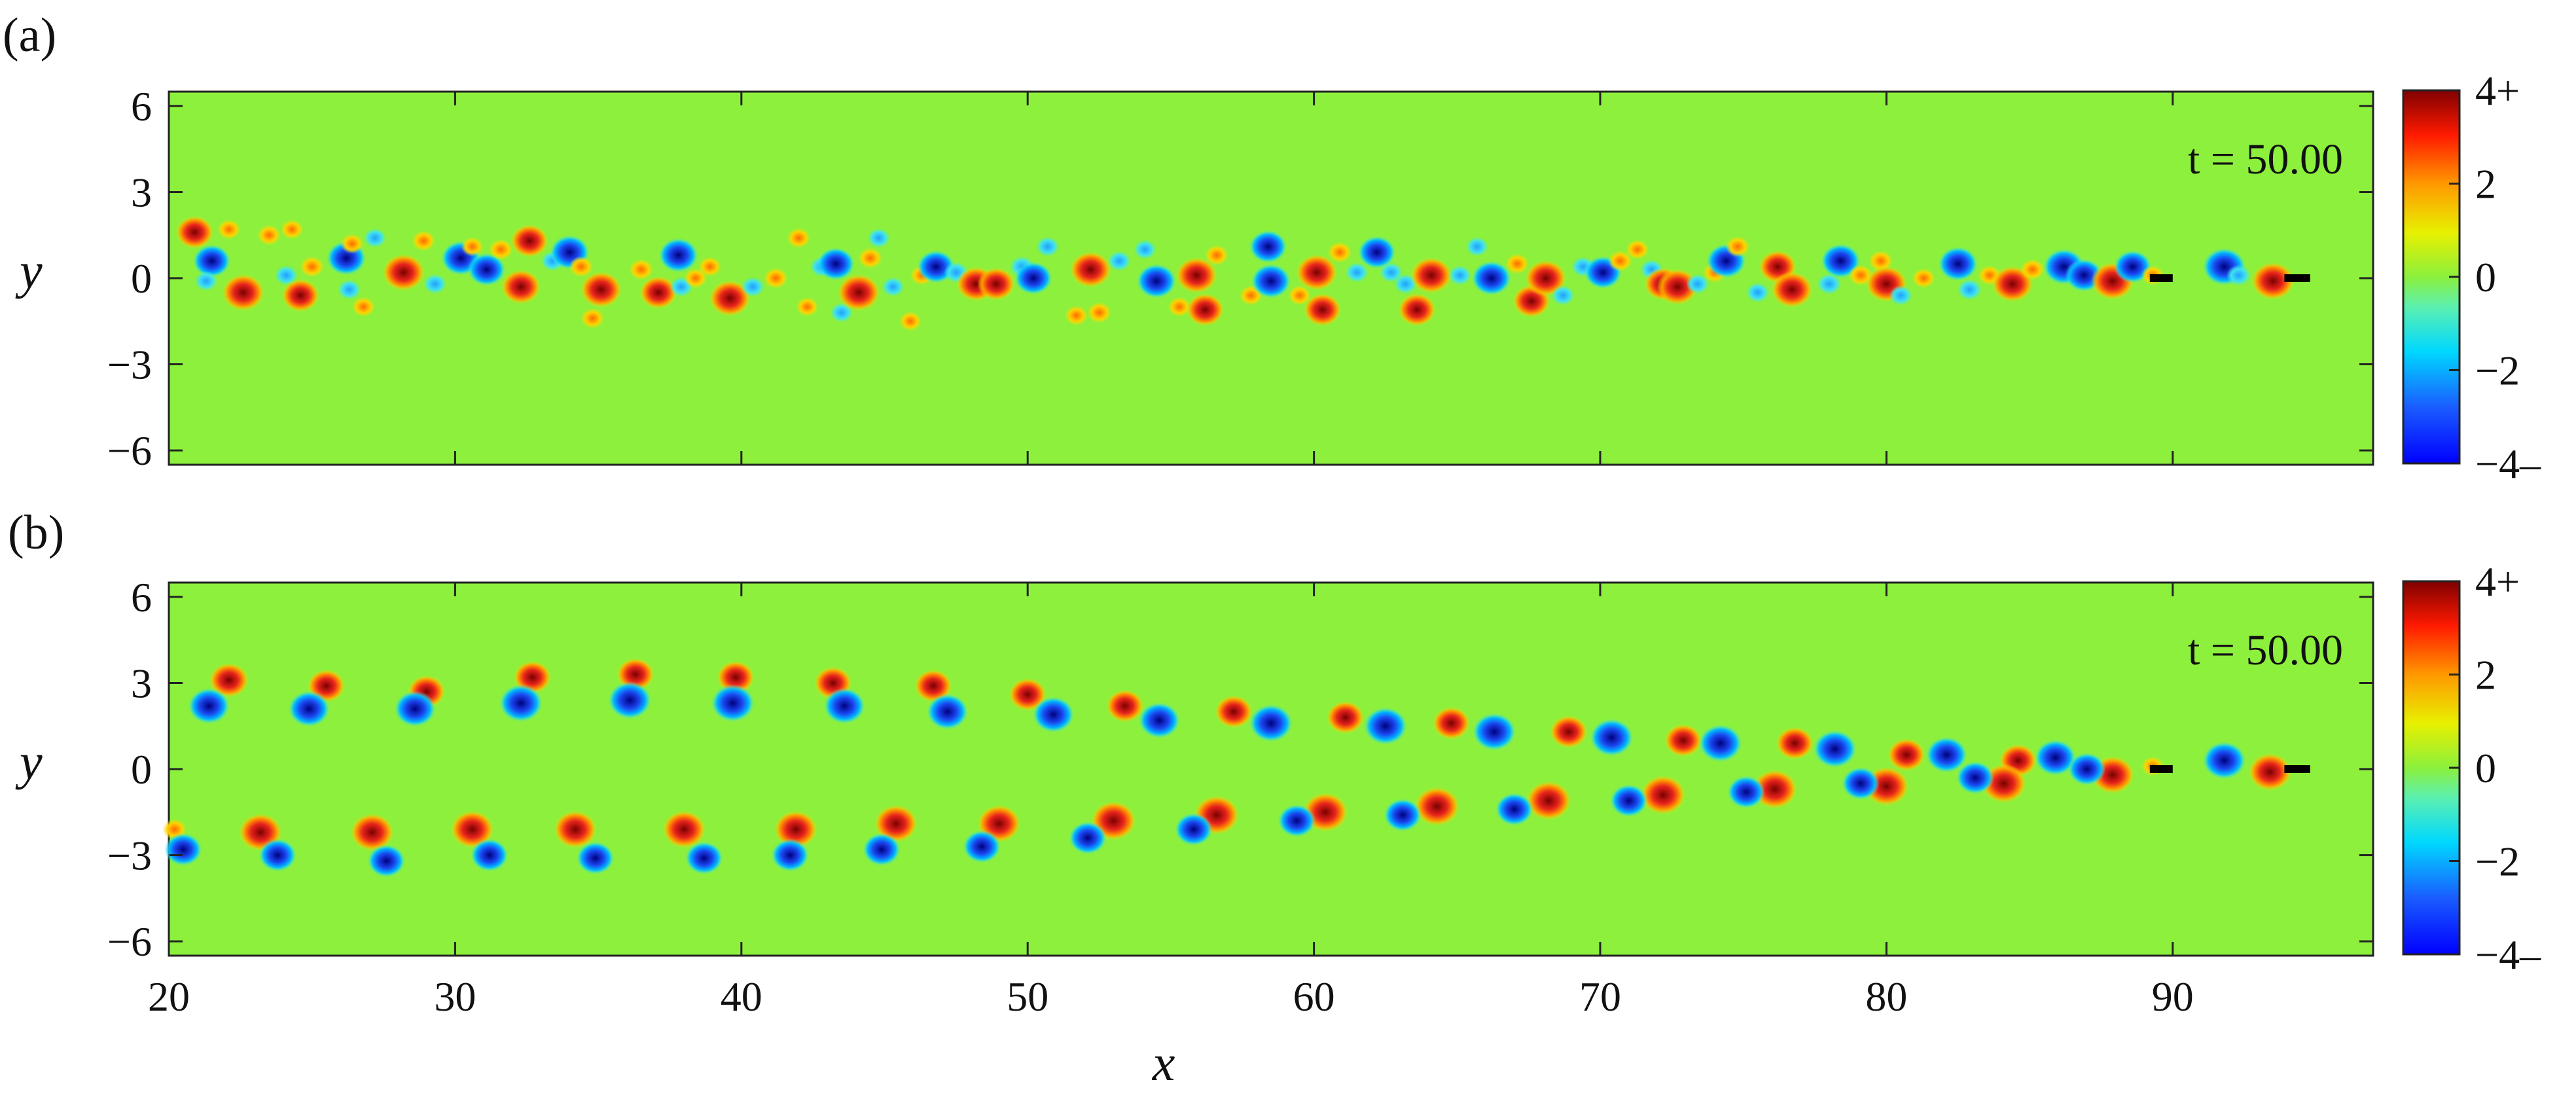  I want to click on panel-b-colorbar-ticks: 4+ 2 0 −2 −4–, so click(2495, 768).